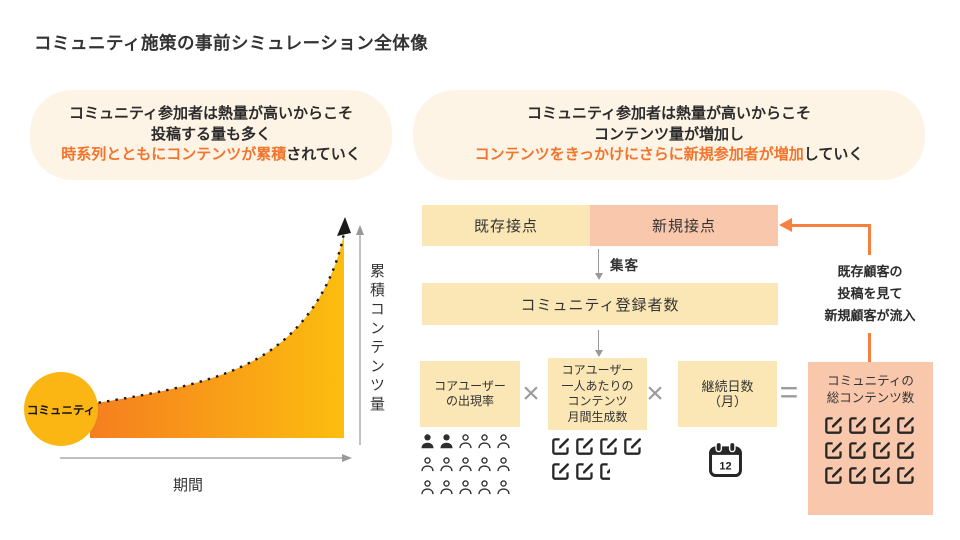 This screenshot has height=540, width=960. What do you see at coordinates (869, 239) in the screenshot?
I see `feedback-line-vertical-top` at bounding box center [869, 239].